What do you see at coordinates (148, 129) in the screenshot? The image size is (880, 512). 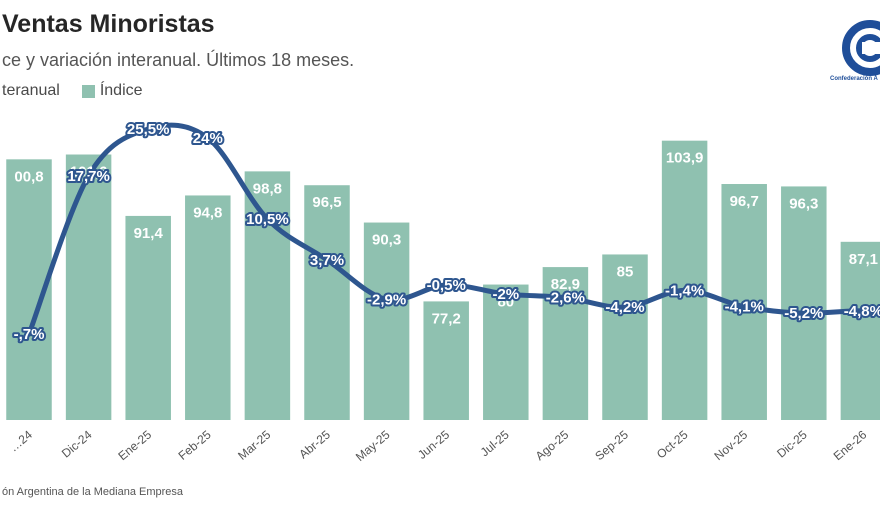 I see `line-value-label: 25,5%` at bounding box center [148, 129].